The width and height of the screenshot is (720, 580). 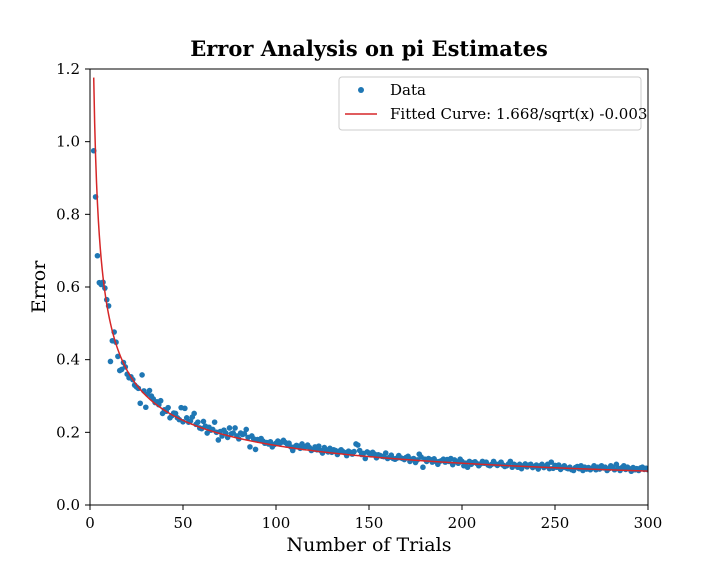 What do you see at coordinates (408, 90) in the screenshot?
I see `legend-label-data: Data` at bounding box center [408, 90].